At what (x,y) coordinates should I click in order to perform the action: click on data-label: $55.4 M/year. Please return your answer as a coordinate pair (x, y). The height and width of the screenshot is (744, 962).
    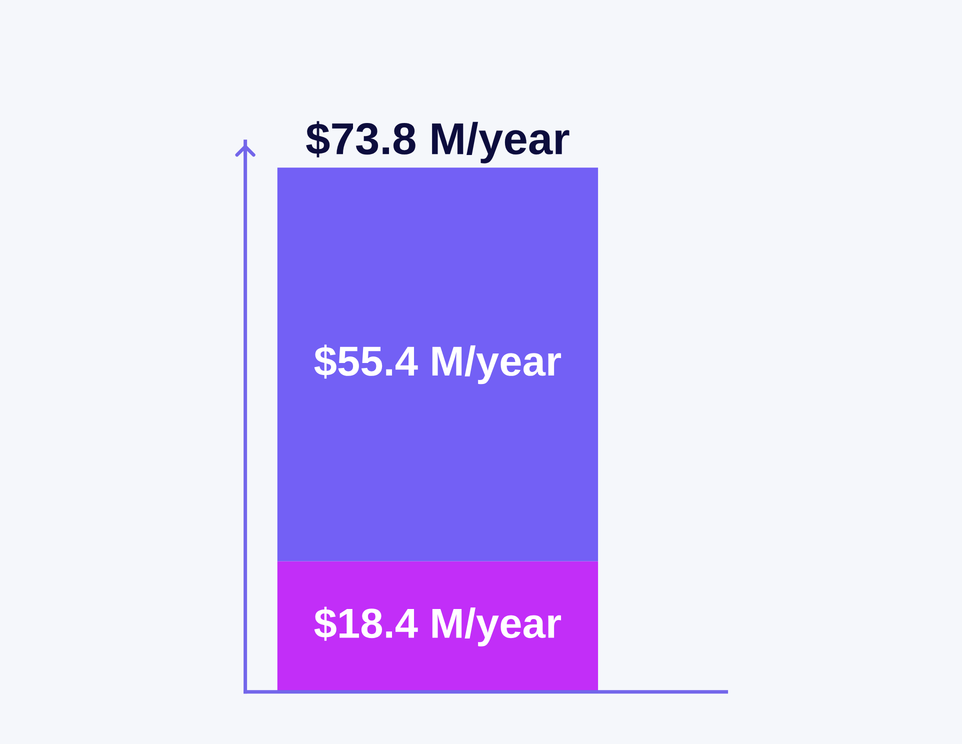
    Looking at the image, I should click on (438, 364).